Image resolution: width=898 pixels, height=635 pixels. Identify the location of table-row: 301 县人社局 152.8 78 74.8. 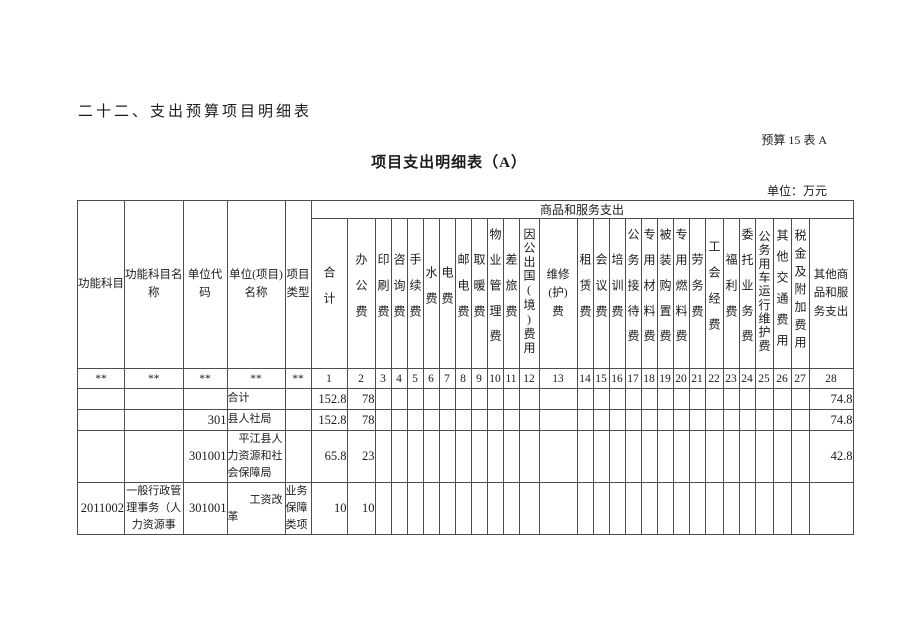
(465, 420).